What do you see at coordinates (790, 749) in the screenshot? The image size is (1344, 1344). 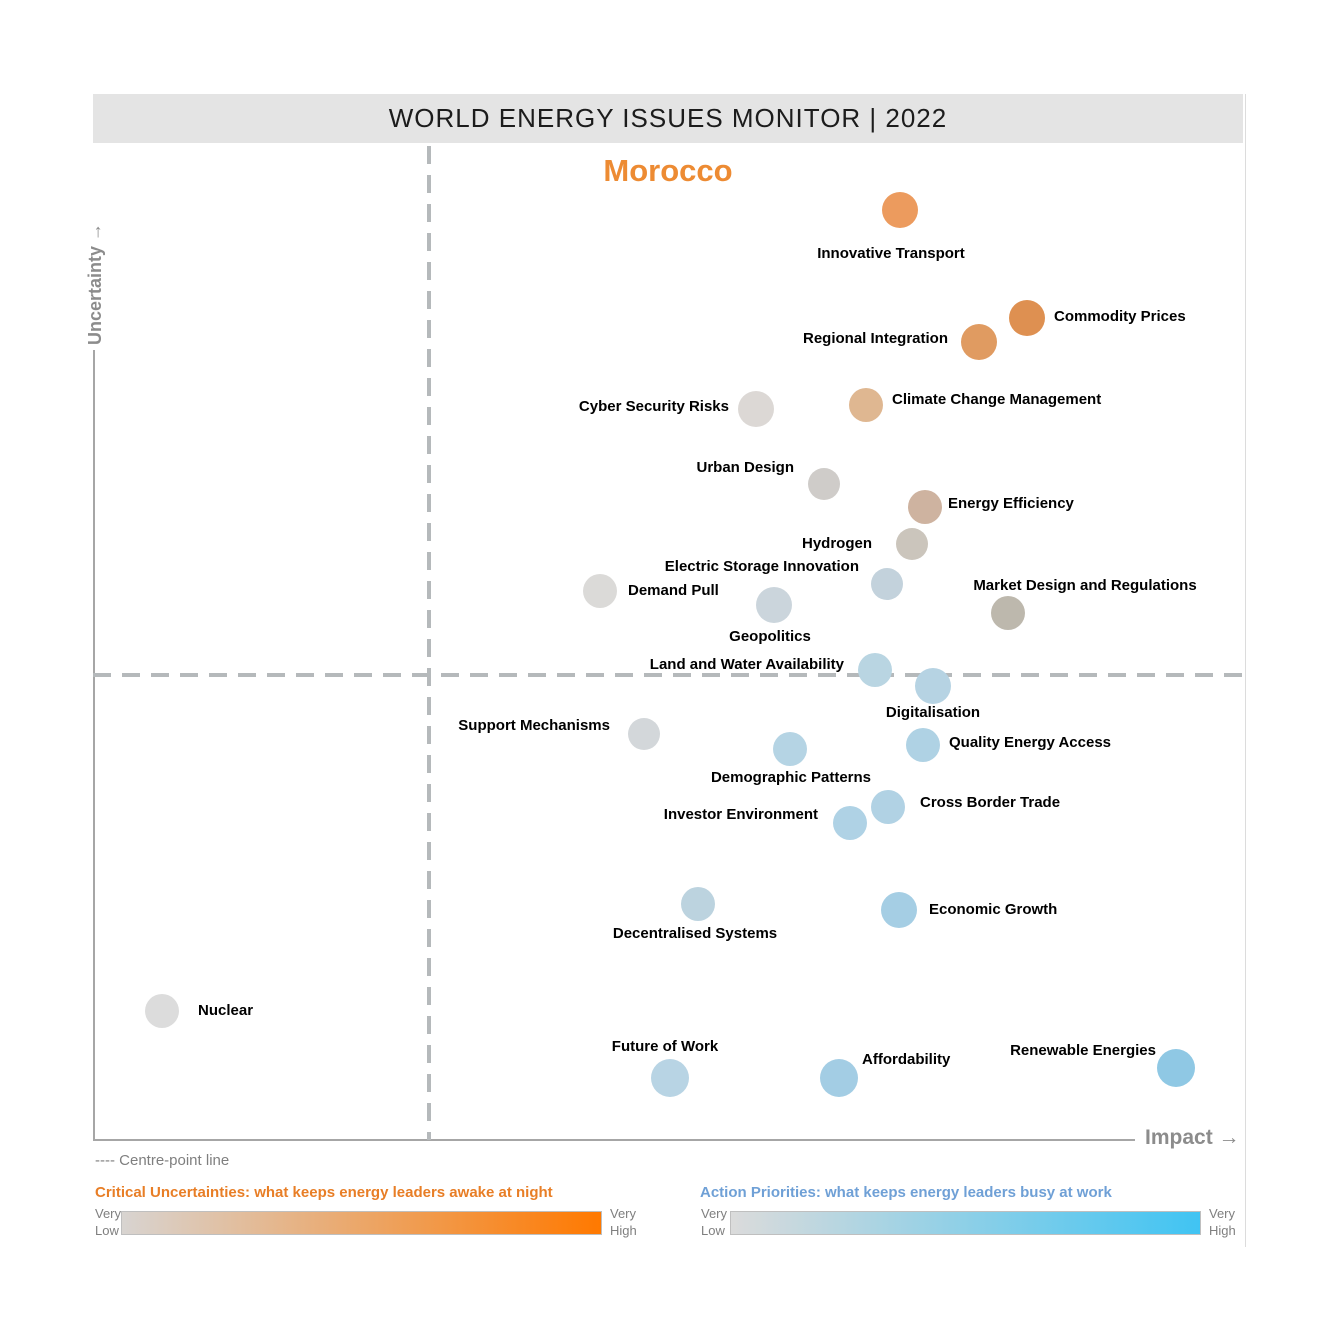 I see `bubble-demographic-patterns` at bounding box center [790, 749].